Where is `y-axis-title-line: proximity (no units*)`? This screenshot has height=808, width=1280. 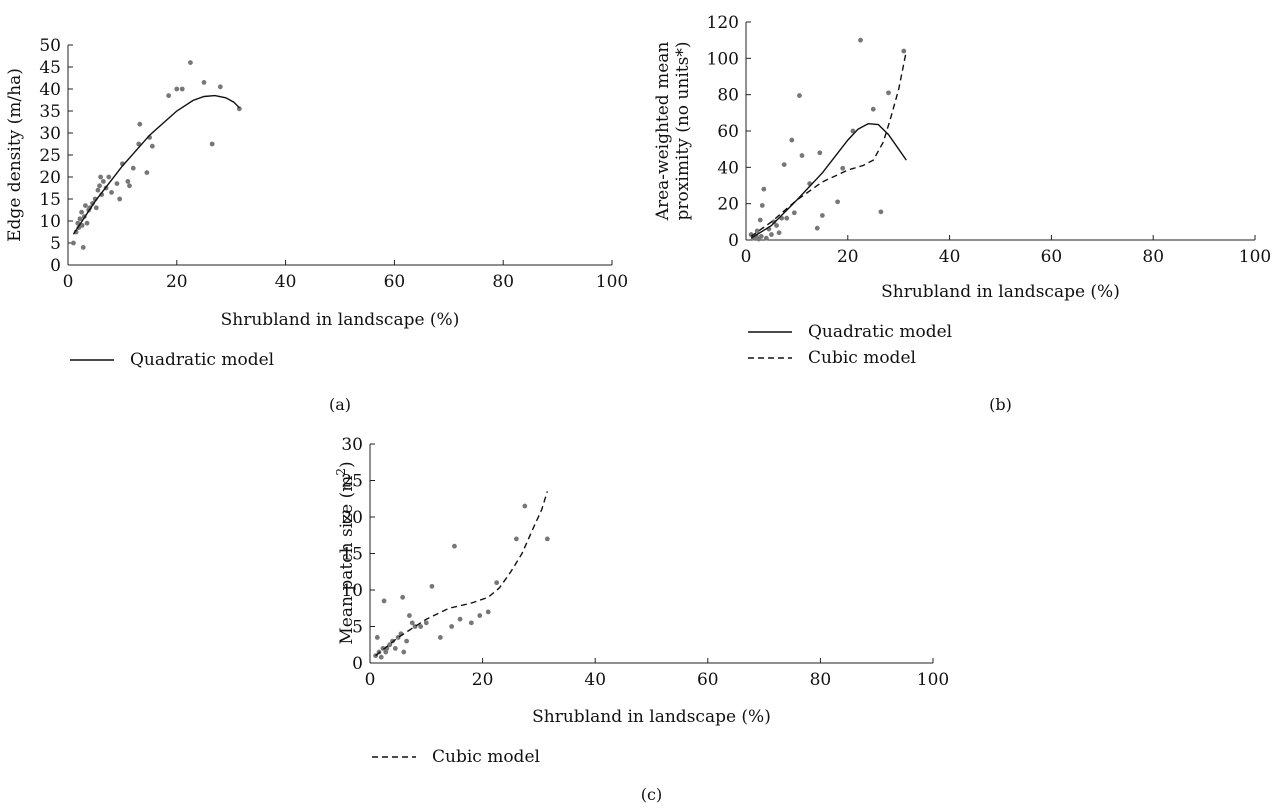 y-axis-title-line: proximity (no units*) is located at coordinates (683, 131).